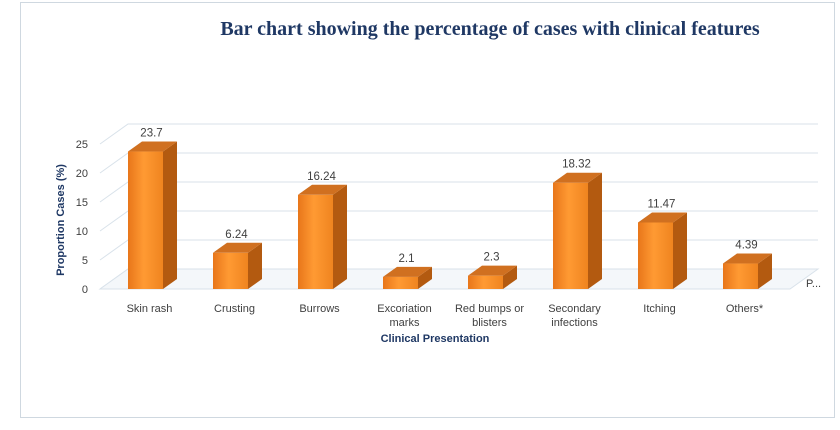  What do you see at coordinates (150, 309) in the screenshot?
I see `x-tick-label: Skin rash` at bounding box center [150, 309].